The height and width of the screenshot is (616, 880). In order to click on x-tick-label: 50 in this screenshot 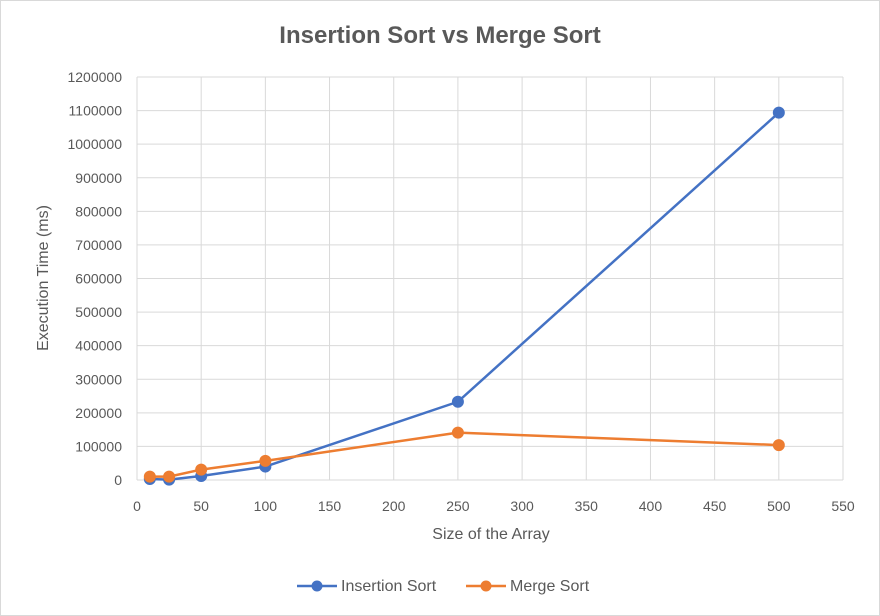, I will do `click(201, 506)`.